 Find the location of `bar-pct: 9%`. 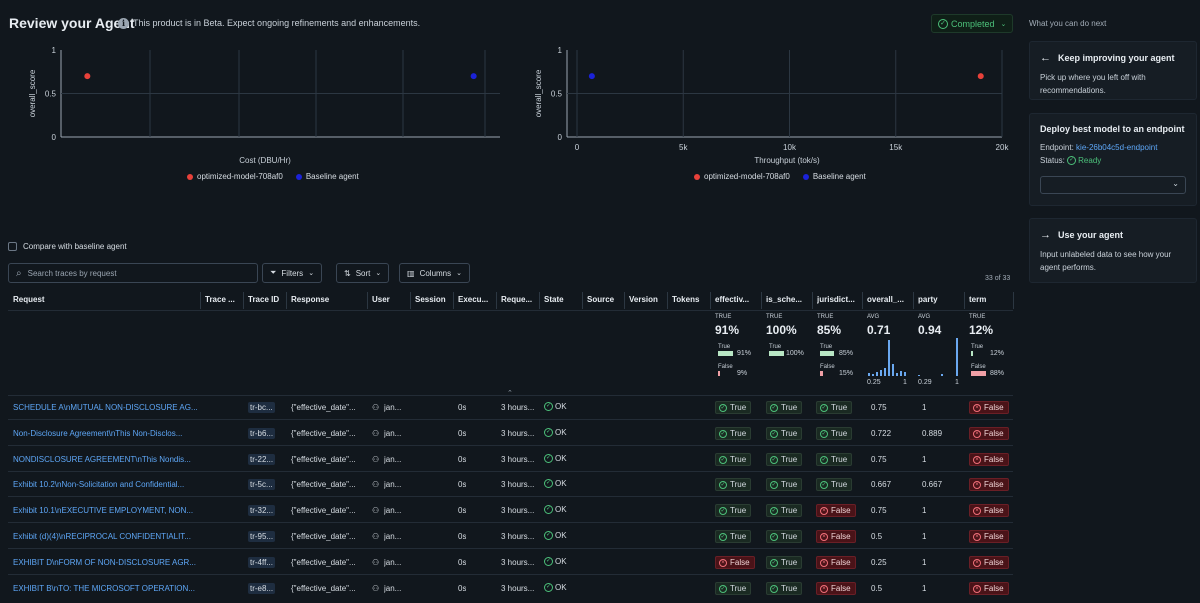

bar-pct: 9% is located at coordinates (742, 373).